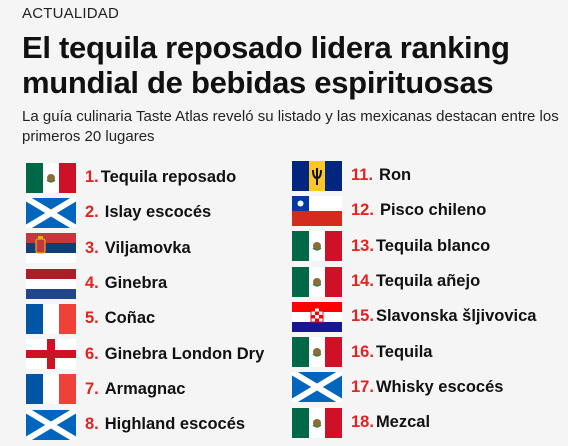 This screenshot has width=568, height=446. What do you see at coordinates (92, 424) in the screenshot?
I see `rank-number: 8.` at bounding box center [92, 424].